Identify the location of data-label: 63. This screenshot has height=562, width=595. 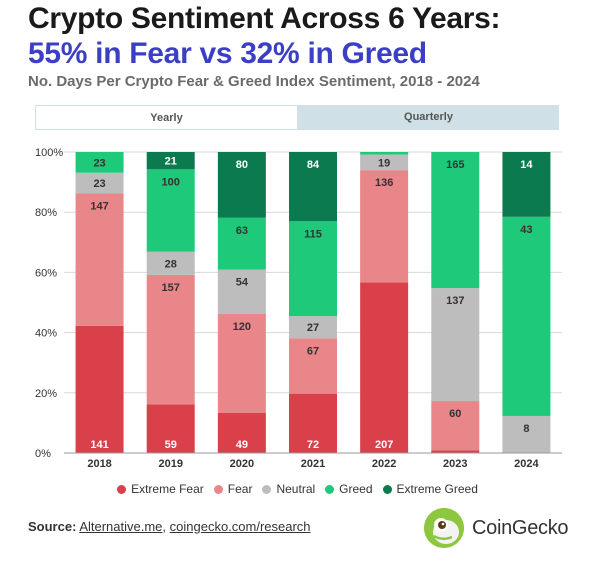
(242, 231).